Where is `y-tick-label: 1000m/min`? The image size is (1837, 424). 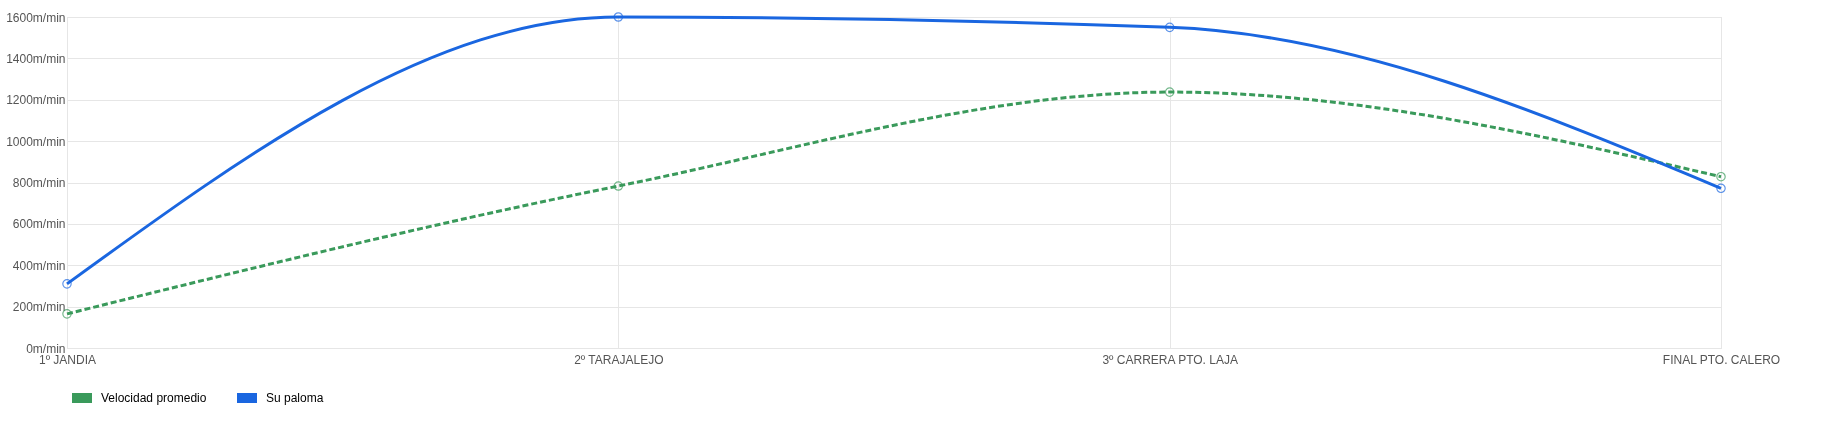
y-tick-label: 1000m/min is located at coordinates (36, 141).